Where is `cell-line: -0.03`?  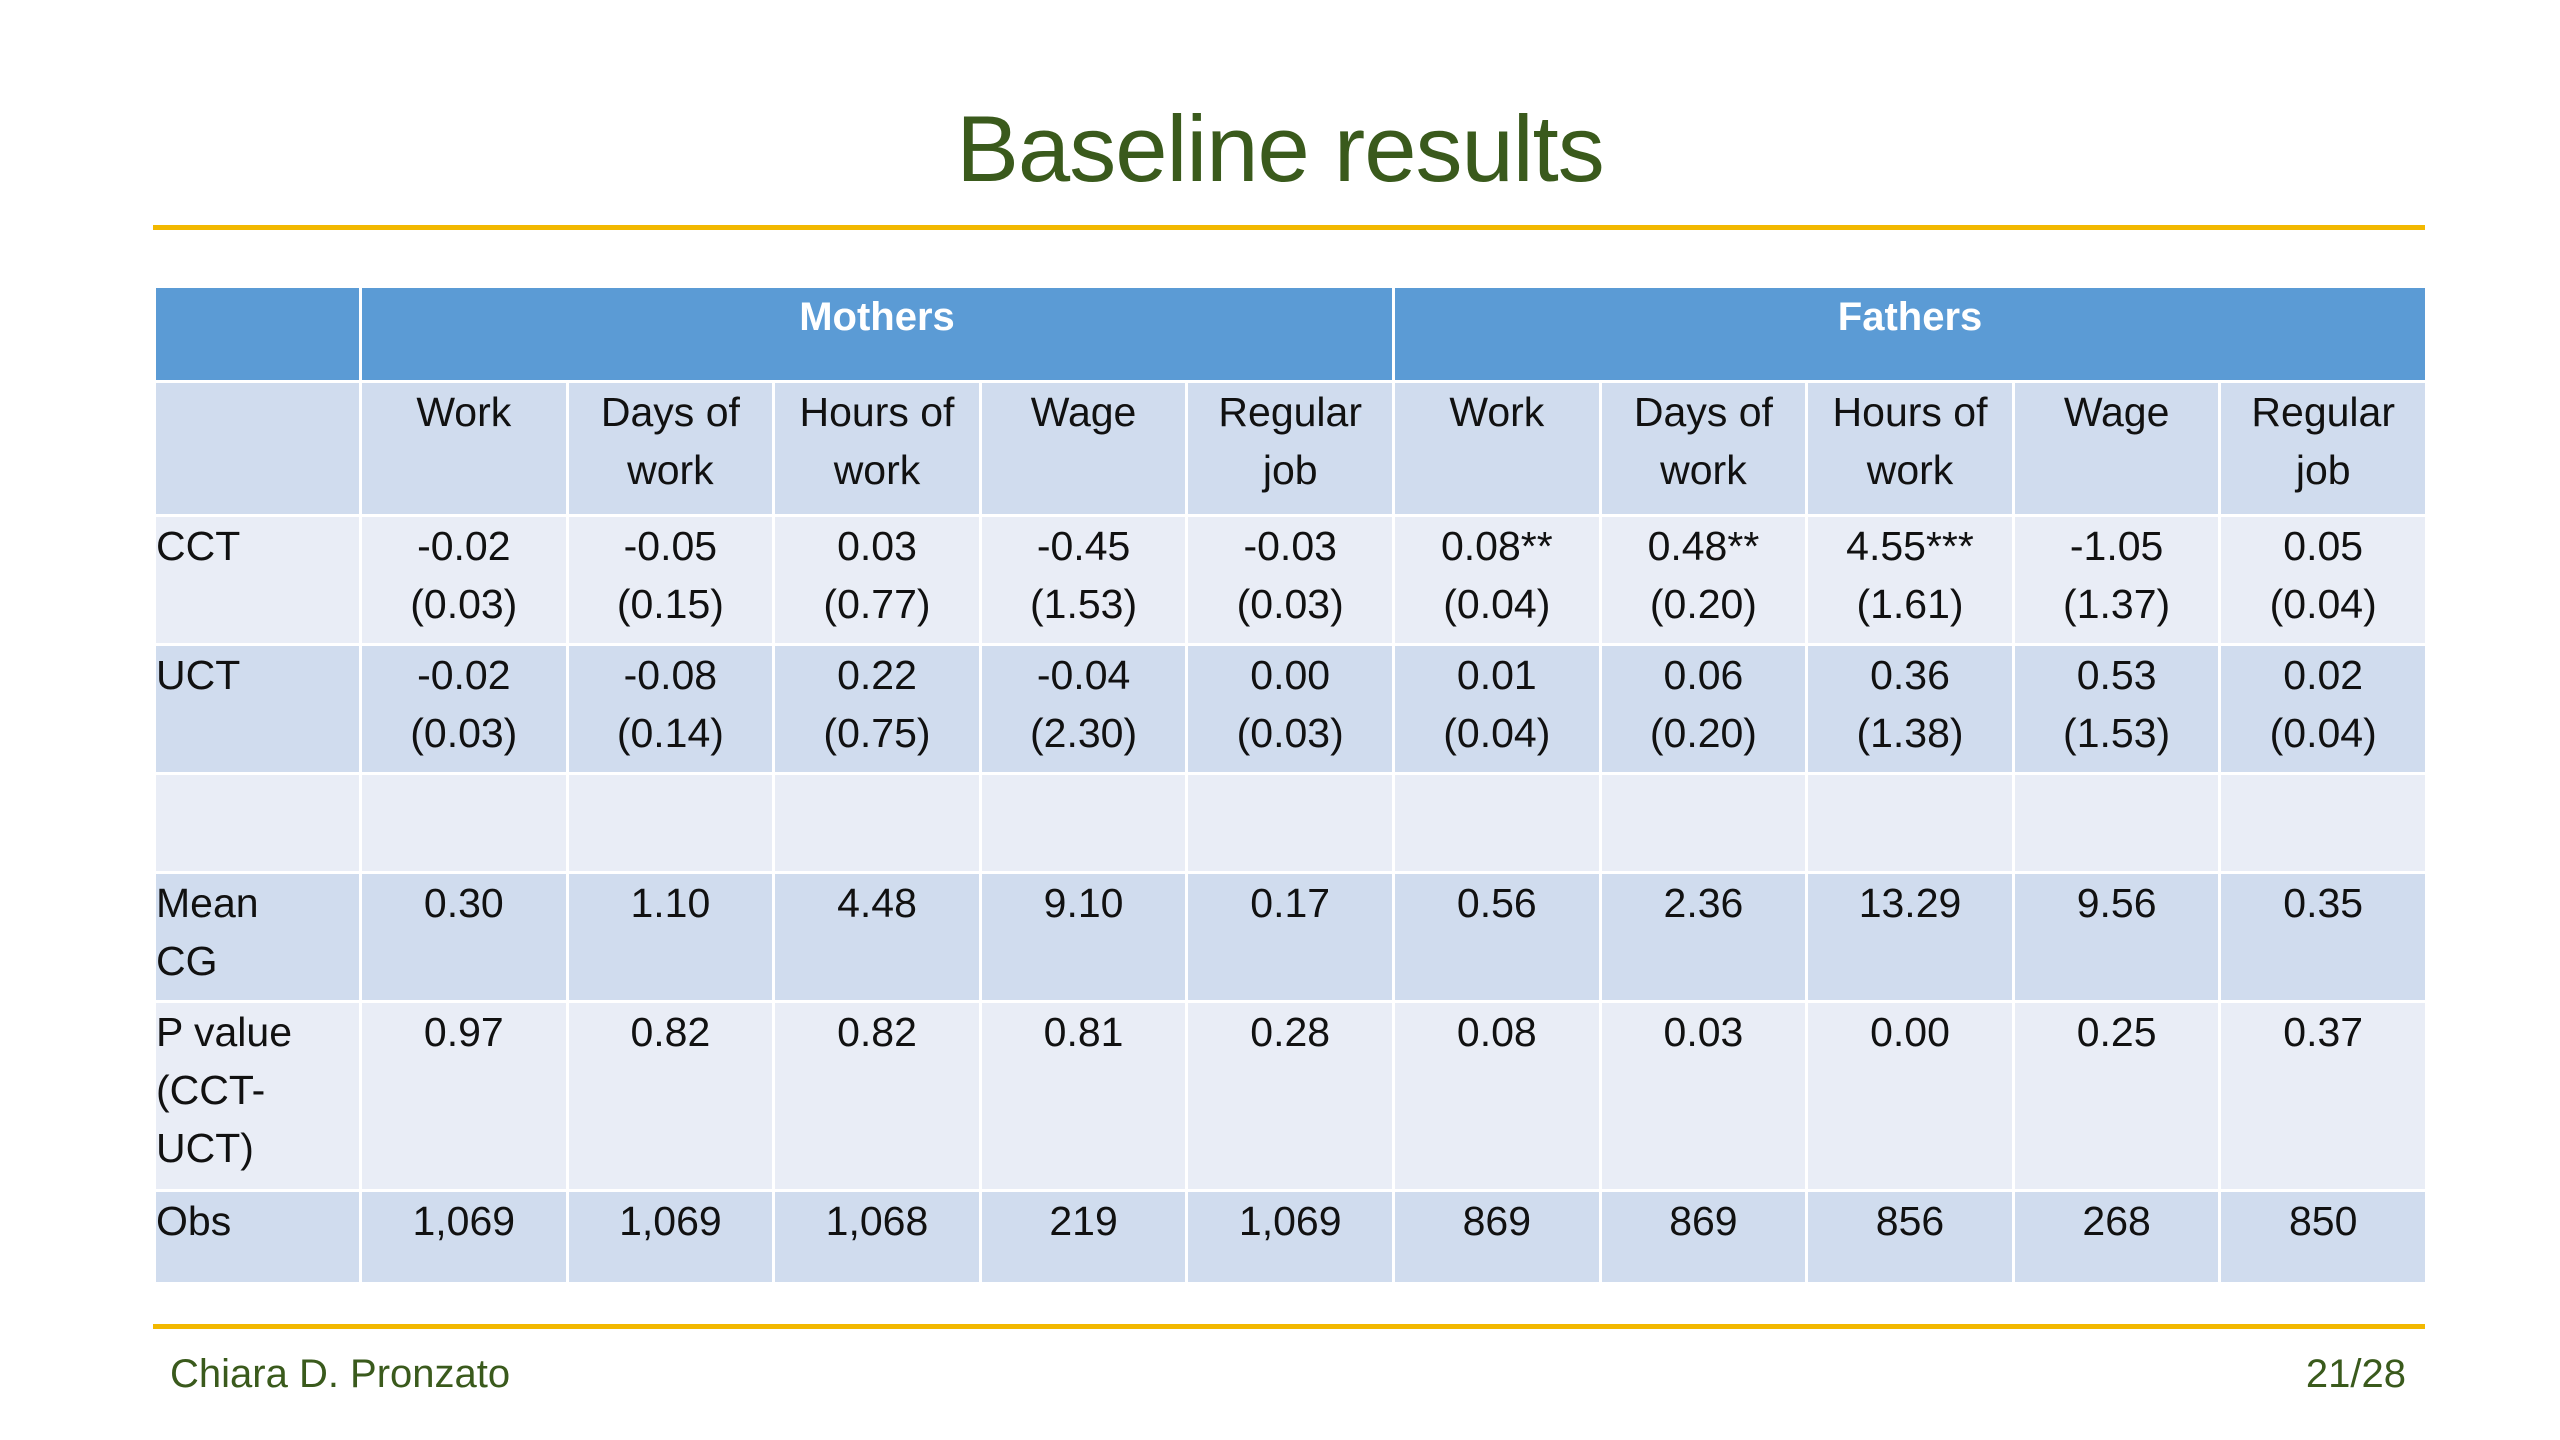 cell-line: -0.03 is located at coordinates (1290, 546).